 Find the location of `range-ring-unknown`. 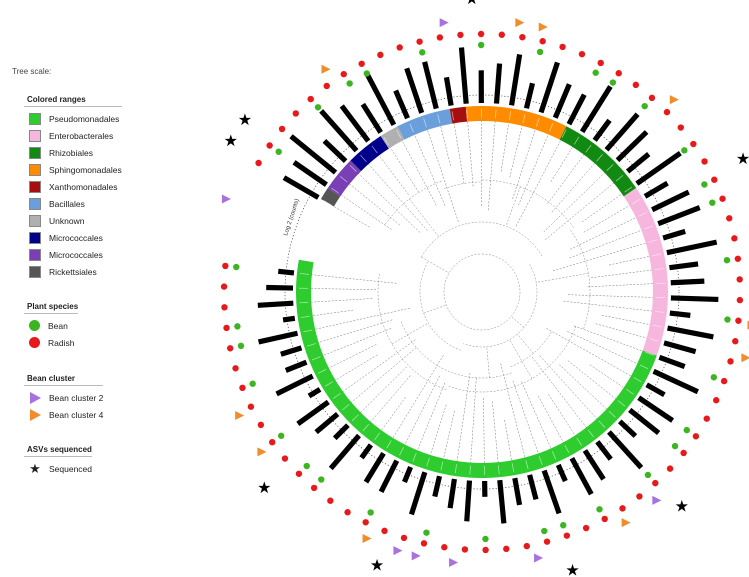

range-ring-unknown is located at coordinates (392, 137).